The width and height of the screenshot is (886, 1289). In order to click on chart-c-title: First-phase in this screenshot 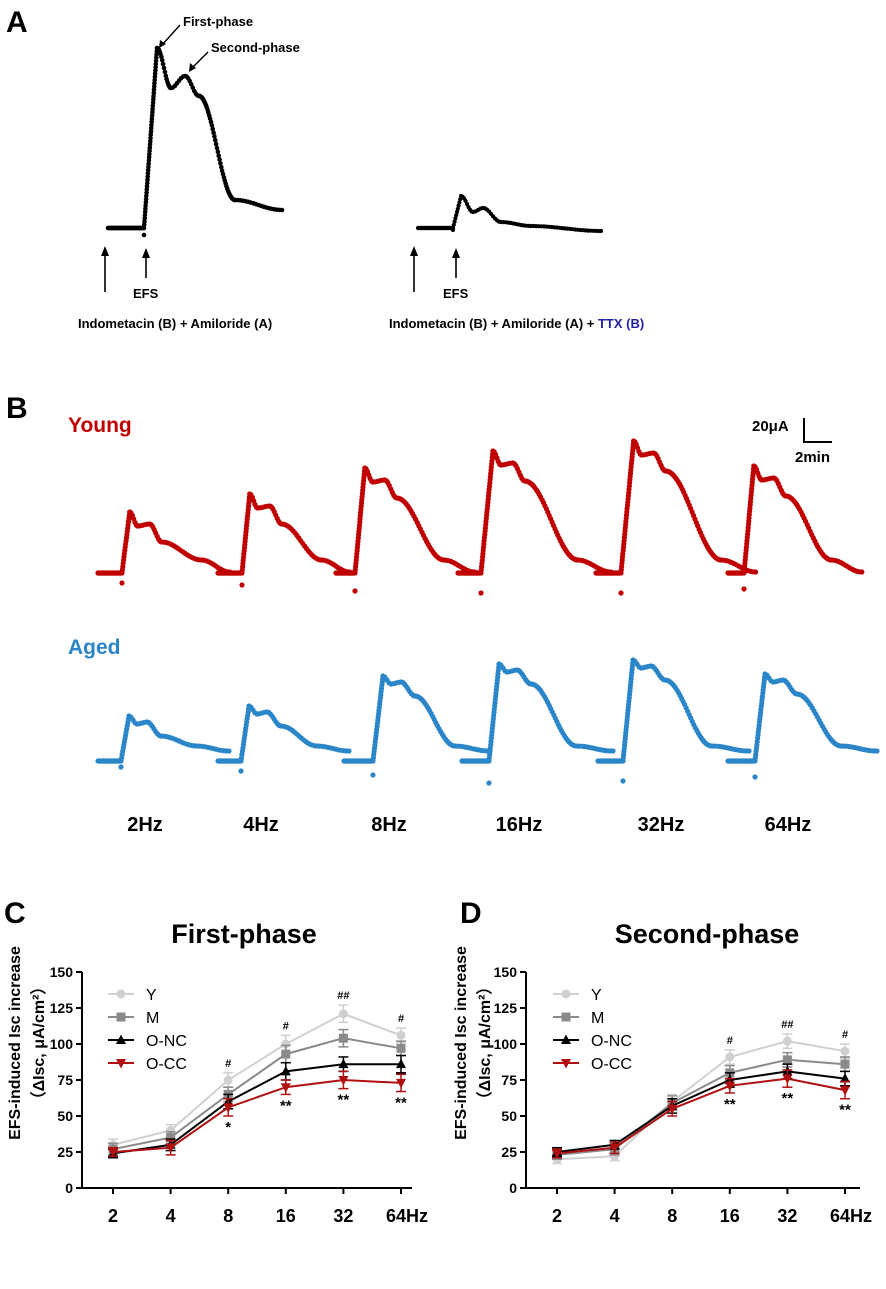, I will do `click(244, 934)`.